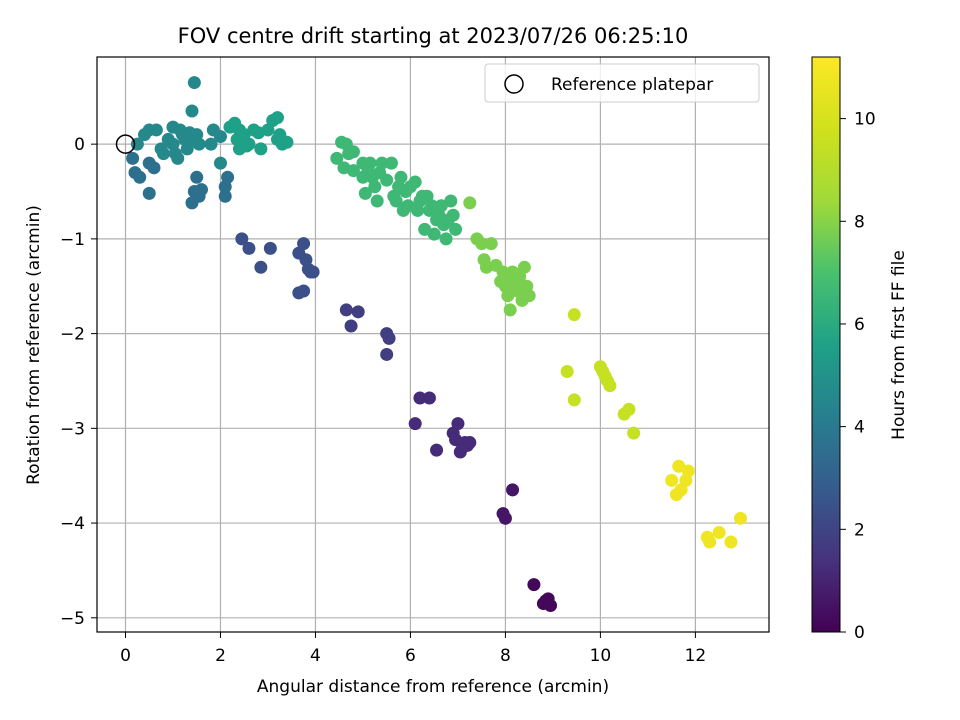 The height and width of the screenshot is (720, 960). Describe the element at coordinates (860, 349) in the screenshot. I see `colorbar: 0 2 4 6 8 10 Hours from first FF file` at that location.